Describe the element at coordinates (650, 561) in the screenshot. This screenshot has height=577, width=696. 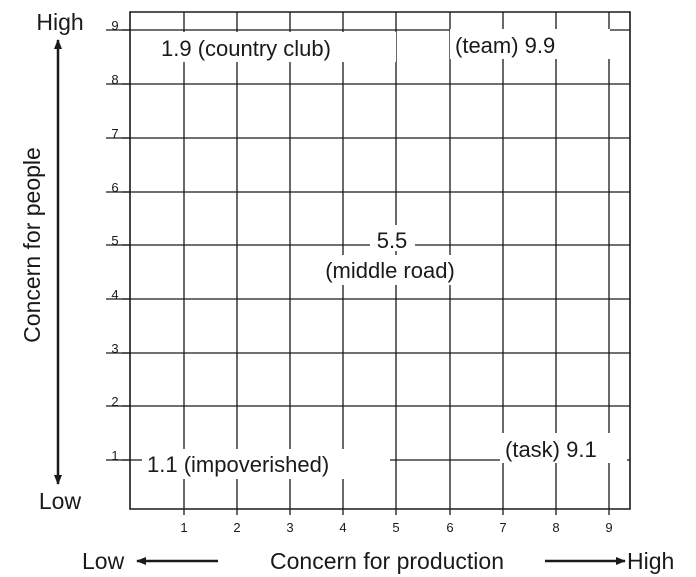
I see `x-axis-high-label: High` at that location.